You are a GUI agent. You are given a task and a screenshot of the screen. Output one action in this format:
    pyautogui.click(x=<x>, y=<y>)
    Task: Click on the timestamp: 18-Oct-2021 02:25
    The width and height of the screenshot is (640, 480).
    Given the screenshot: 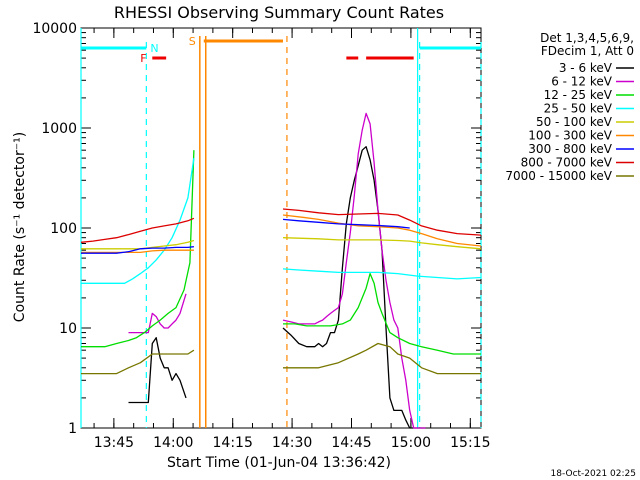 What is the action you would take?
    pyautogui.click(x=593, y=474)
    